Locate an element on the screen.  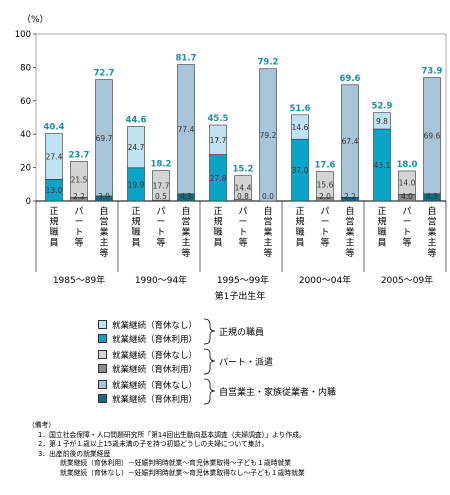
bar-segment-label: 27.8 is located at coordinates (218, 178).